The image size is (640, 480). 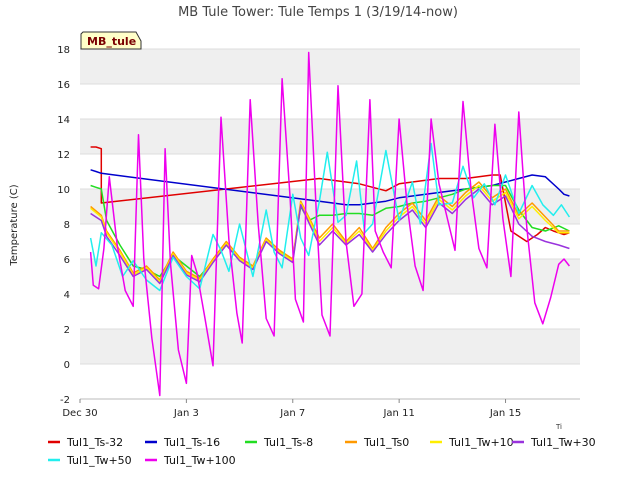 I want to click on axis-end-mark: Ti, so click(x=558, y=427).